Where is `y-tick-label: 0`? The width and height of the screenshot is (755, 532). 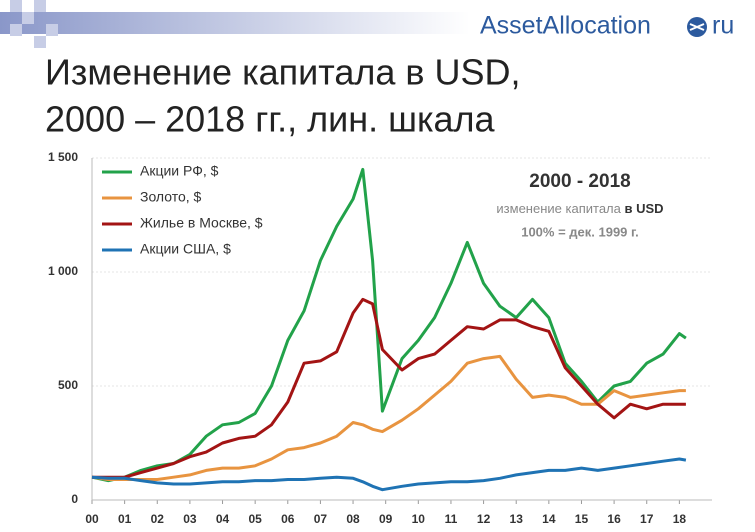
y-tick-label: 0 is located at coordinates (74, 499).